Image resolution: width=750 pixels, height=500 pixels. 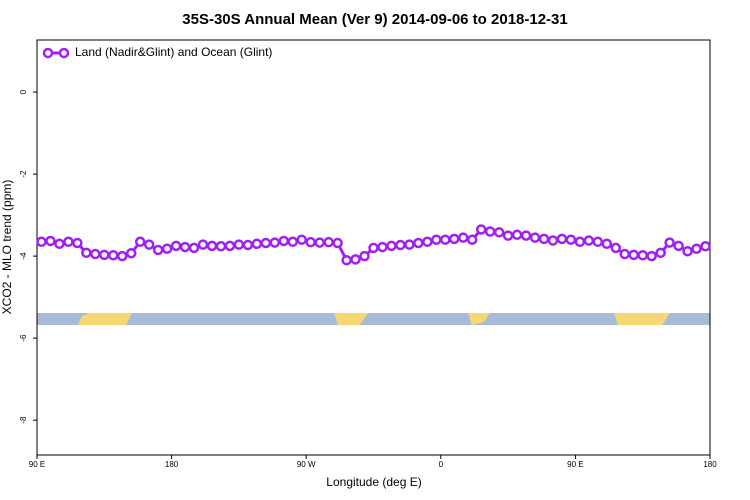 I want to click on y-axis-label: XCO2 - MLO trend (ppm), so click(x=7, y=247).